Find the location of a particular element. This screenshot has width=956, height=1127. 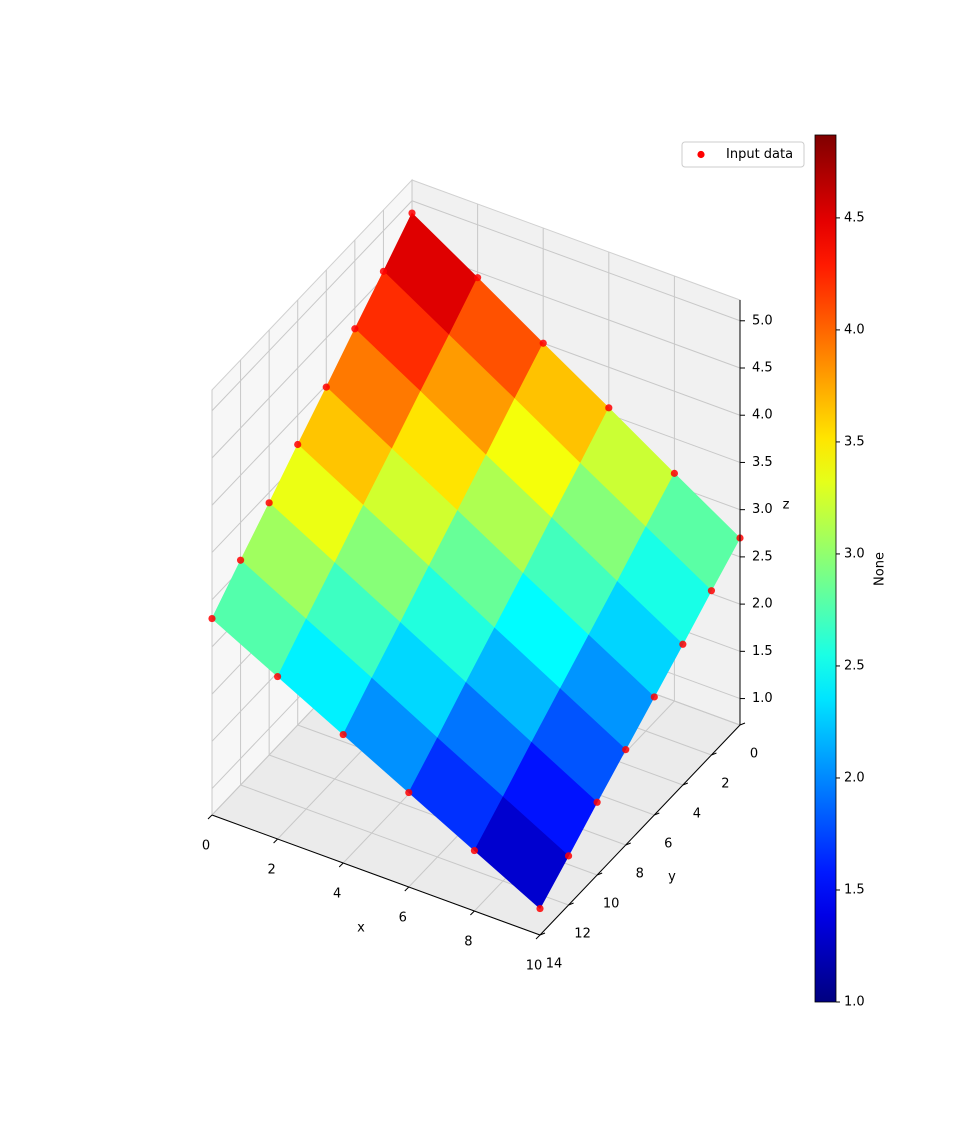

colorbar-tick-label: 3.0 is located at coordinates (854, 553).